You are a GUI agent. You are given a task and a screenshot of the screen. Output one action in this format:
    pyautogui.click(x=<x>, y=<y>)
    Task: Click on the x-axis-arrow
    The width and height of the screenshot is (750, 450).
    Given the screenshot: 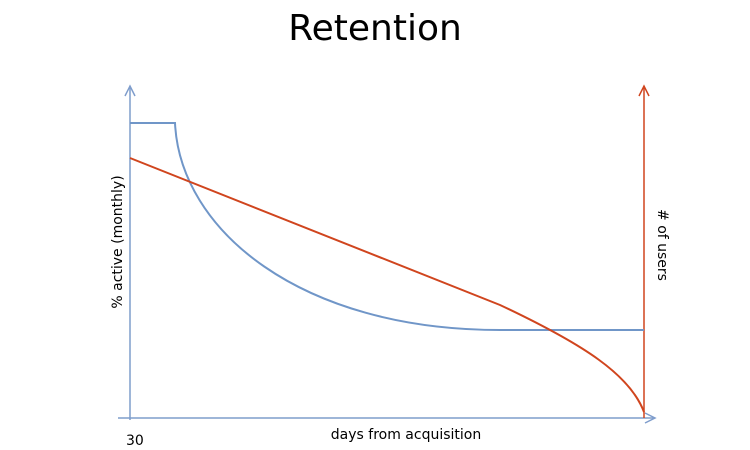 What is the action you would take?
    pyautogui.click(x=650, y=418)
    